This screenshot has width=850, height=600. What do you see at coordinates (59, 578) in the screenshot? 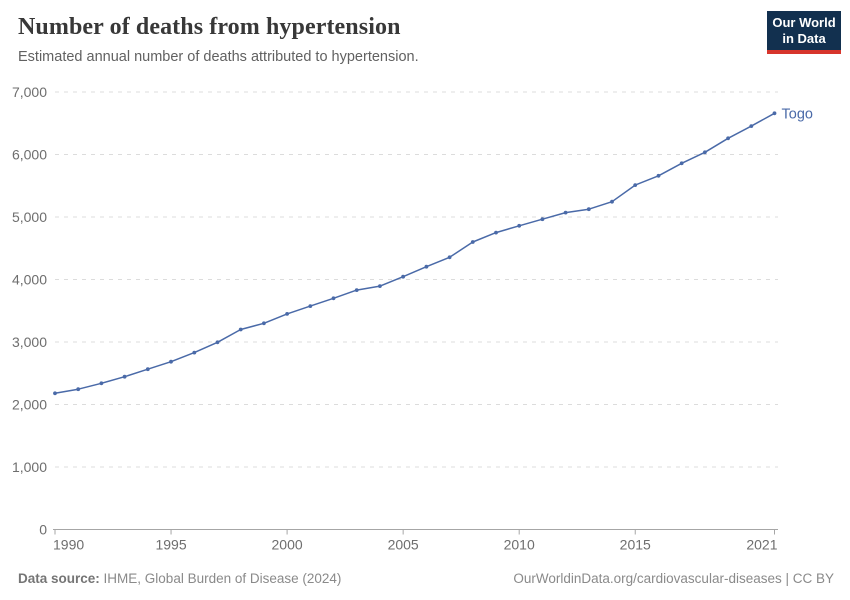
I see `data-source-label: Data source:` at bounding box center [59, 578].